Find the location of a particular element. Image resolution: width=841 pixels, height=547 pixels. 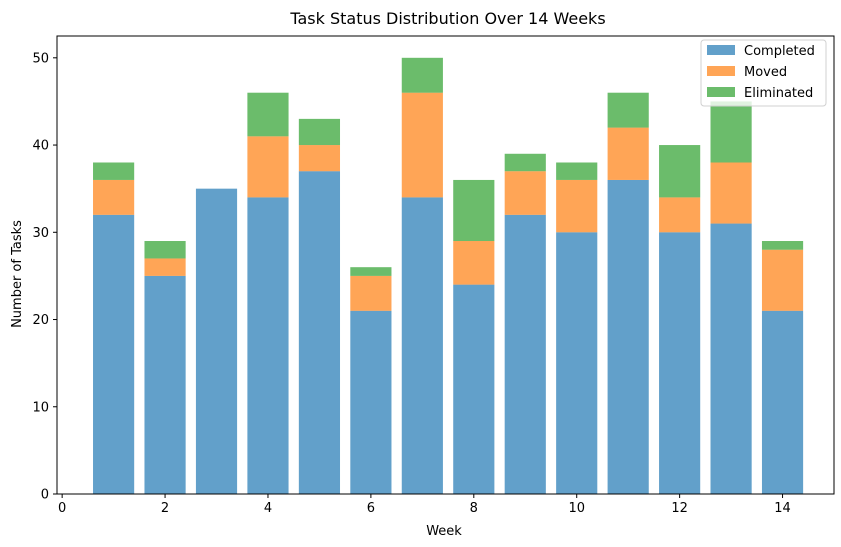

x-tick-label-0: 0 is located at coordinates (62, 508).